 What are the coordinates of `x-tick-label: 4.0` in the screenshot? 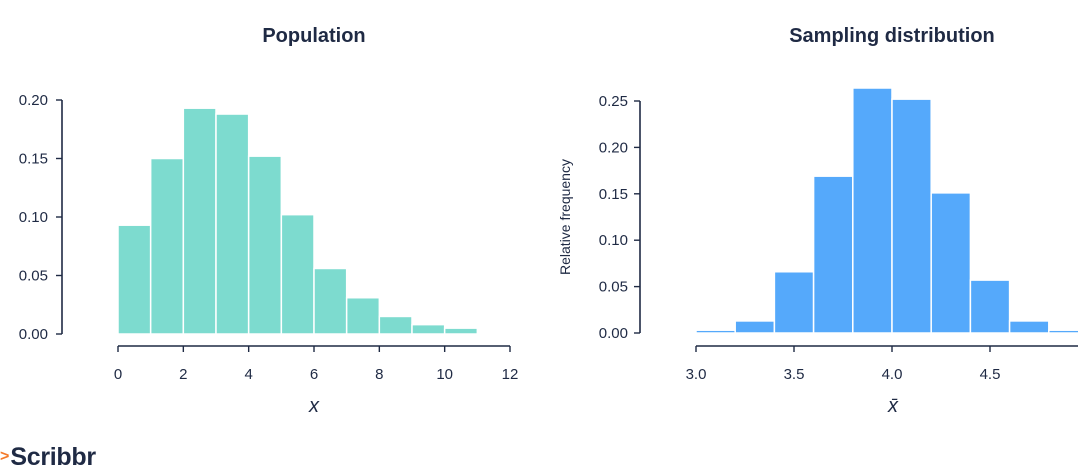 It's located at (892, 374).